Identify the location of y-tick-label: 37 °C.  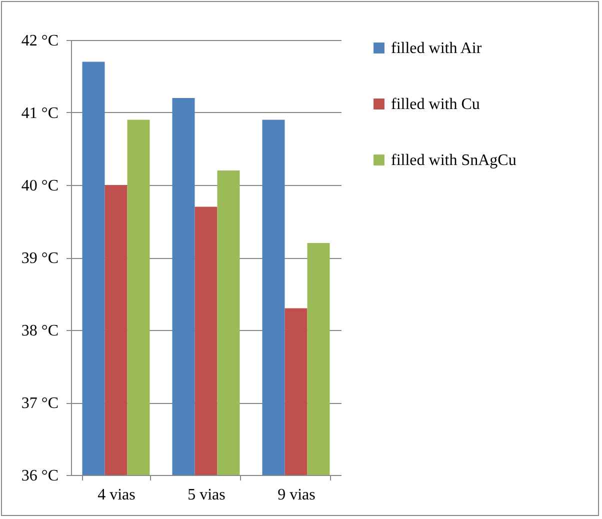
(39, 403).